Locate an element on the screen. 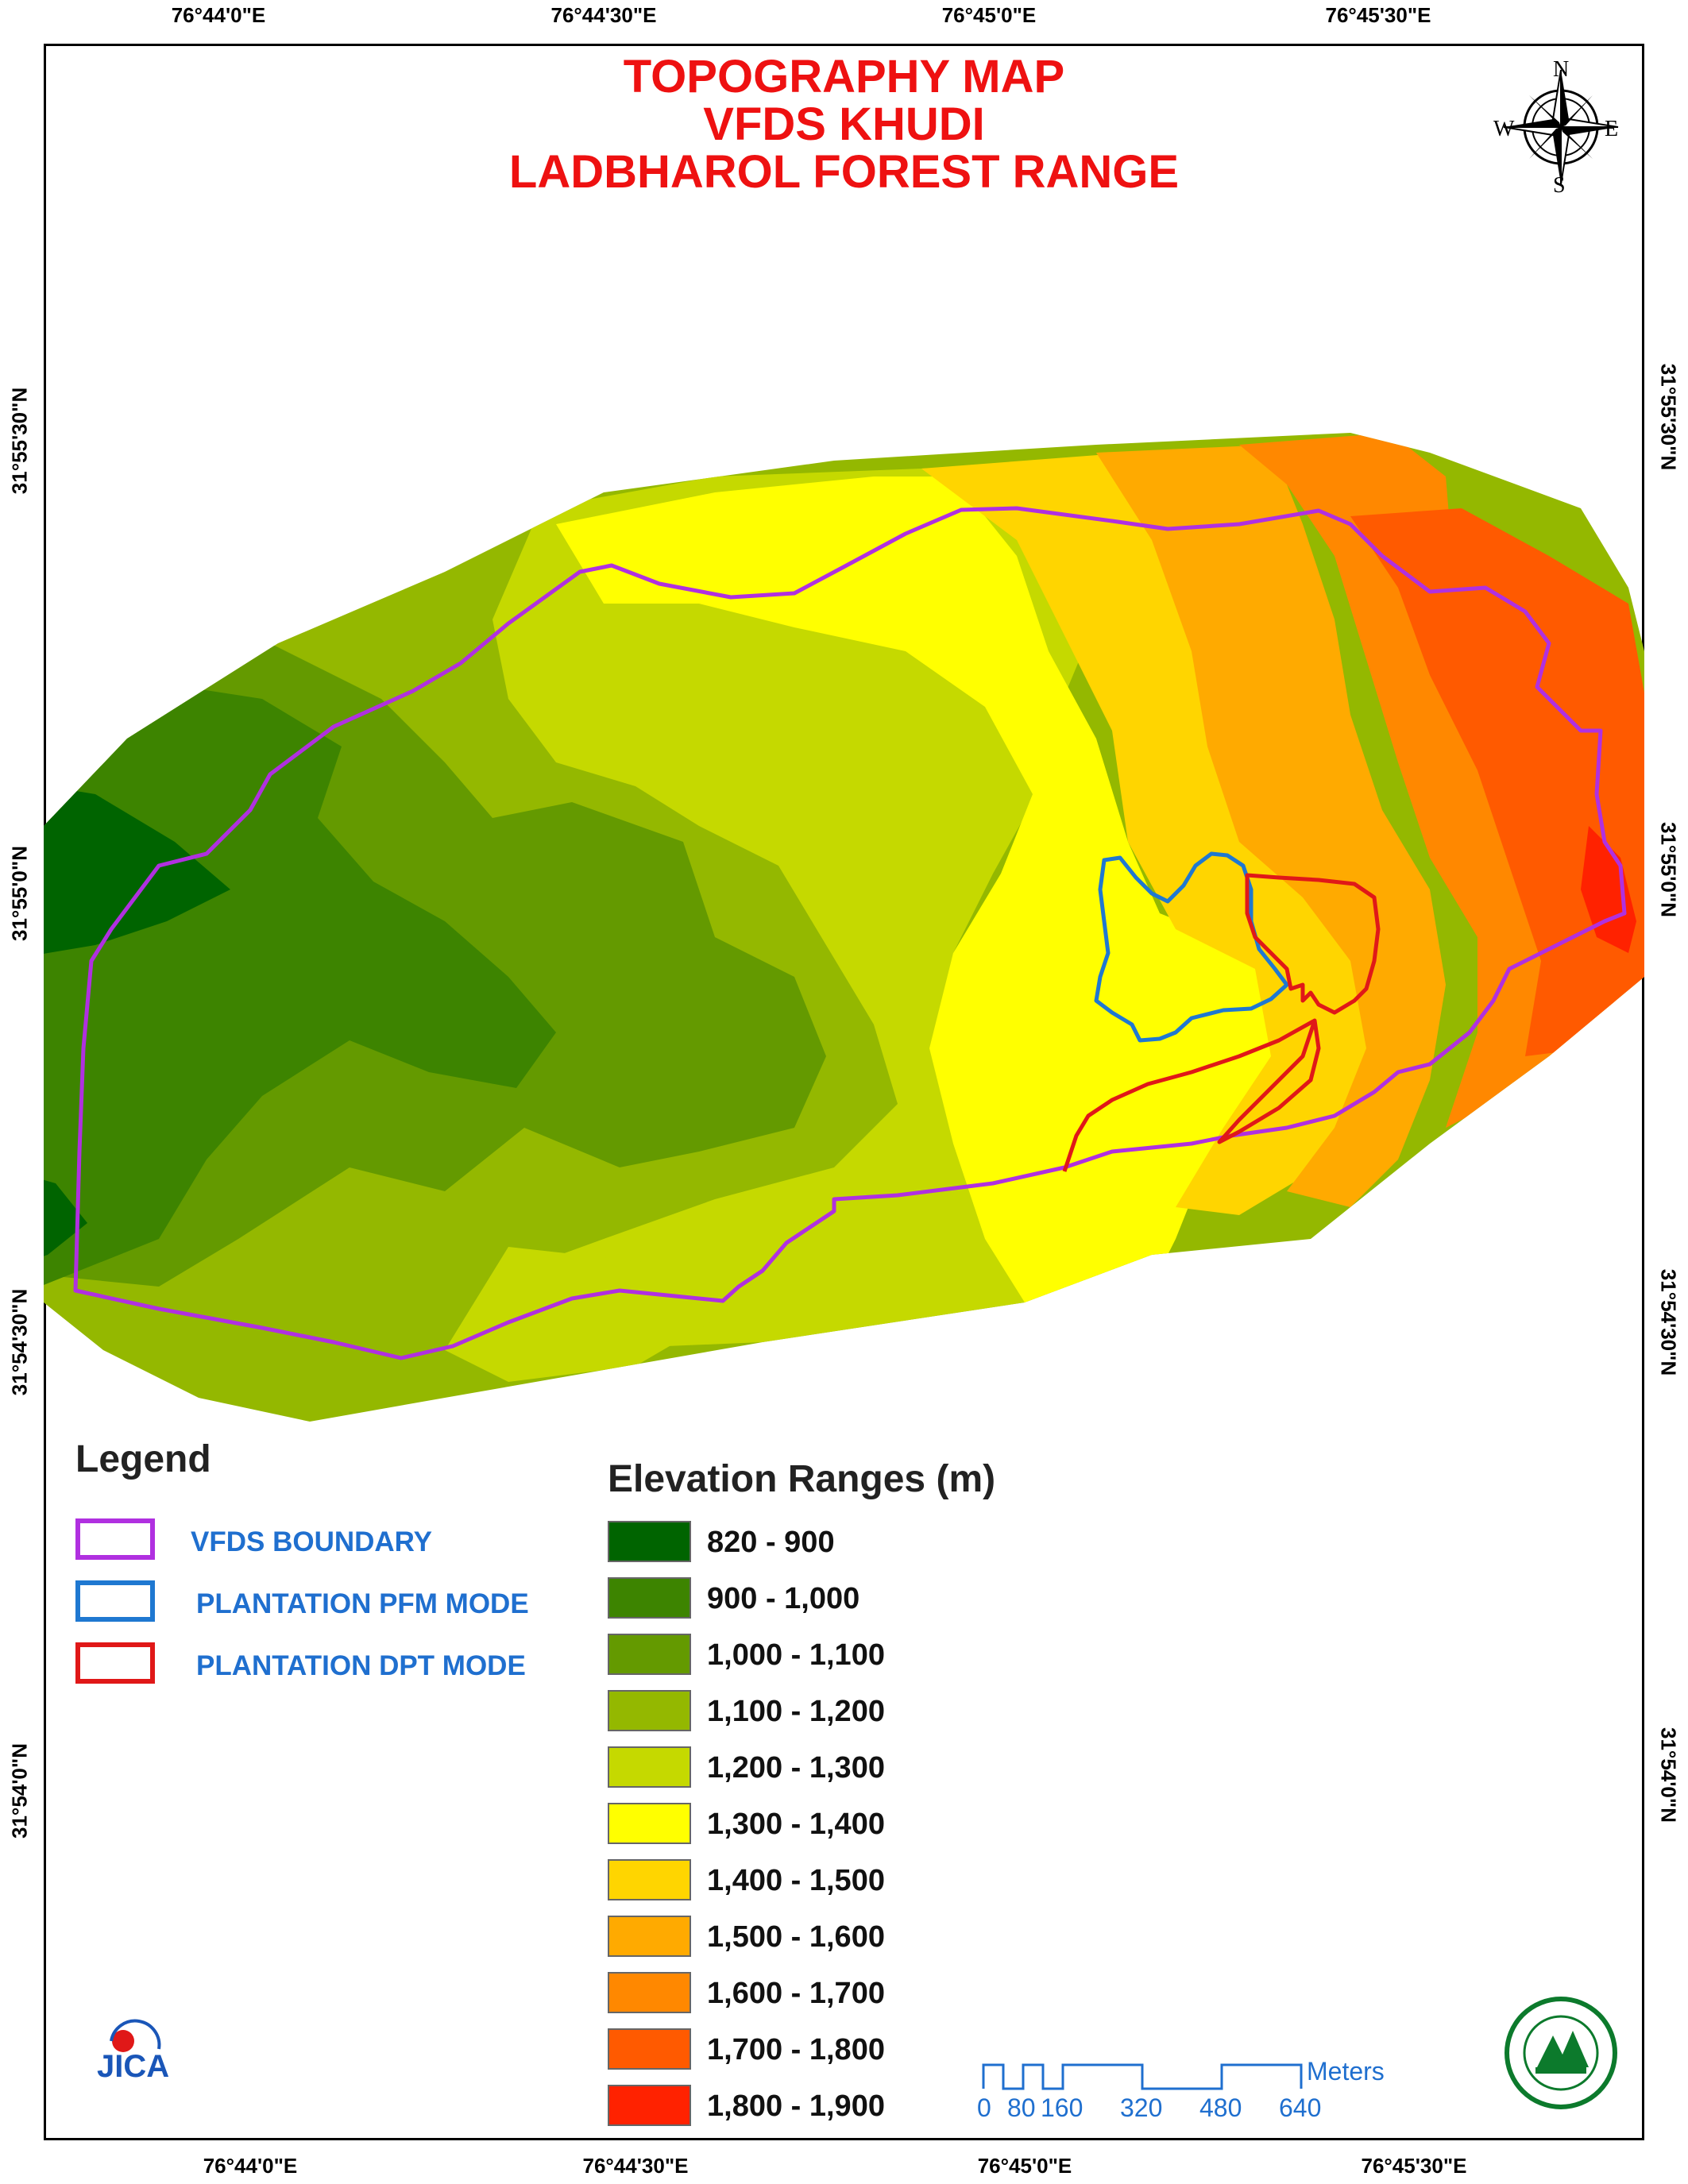  elevation-label: 900 - 1,000 is located at coordinates (783, 1598).